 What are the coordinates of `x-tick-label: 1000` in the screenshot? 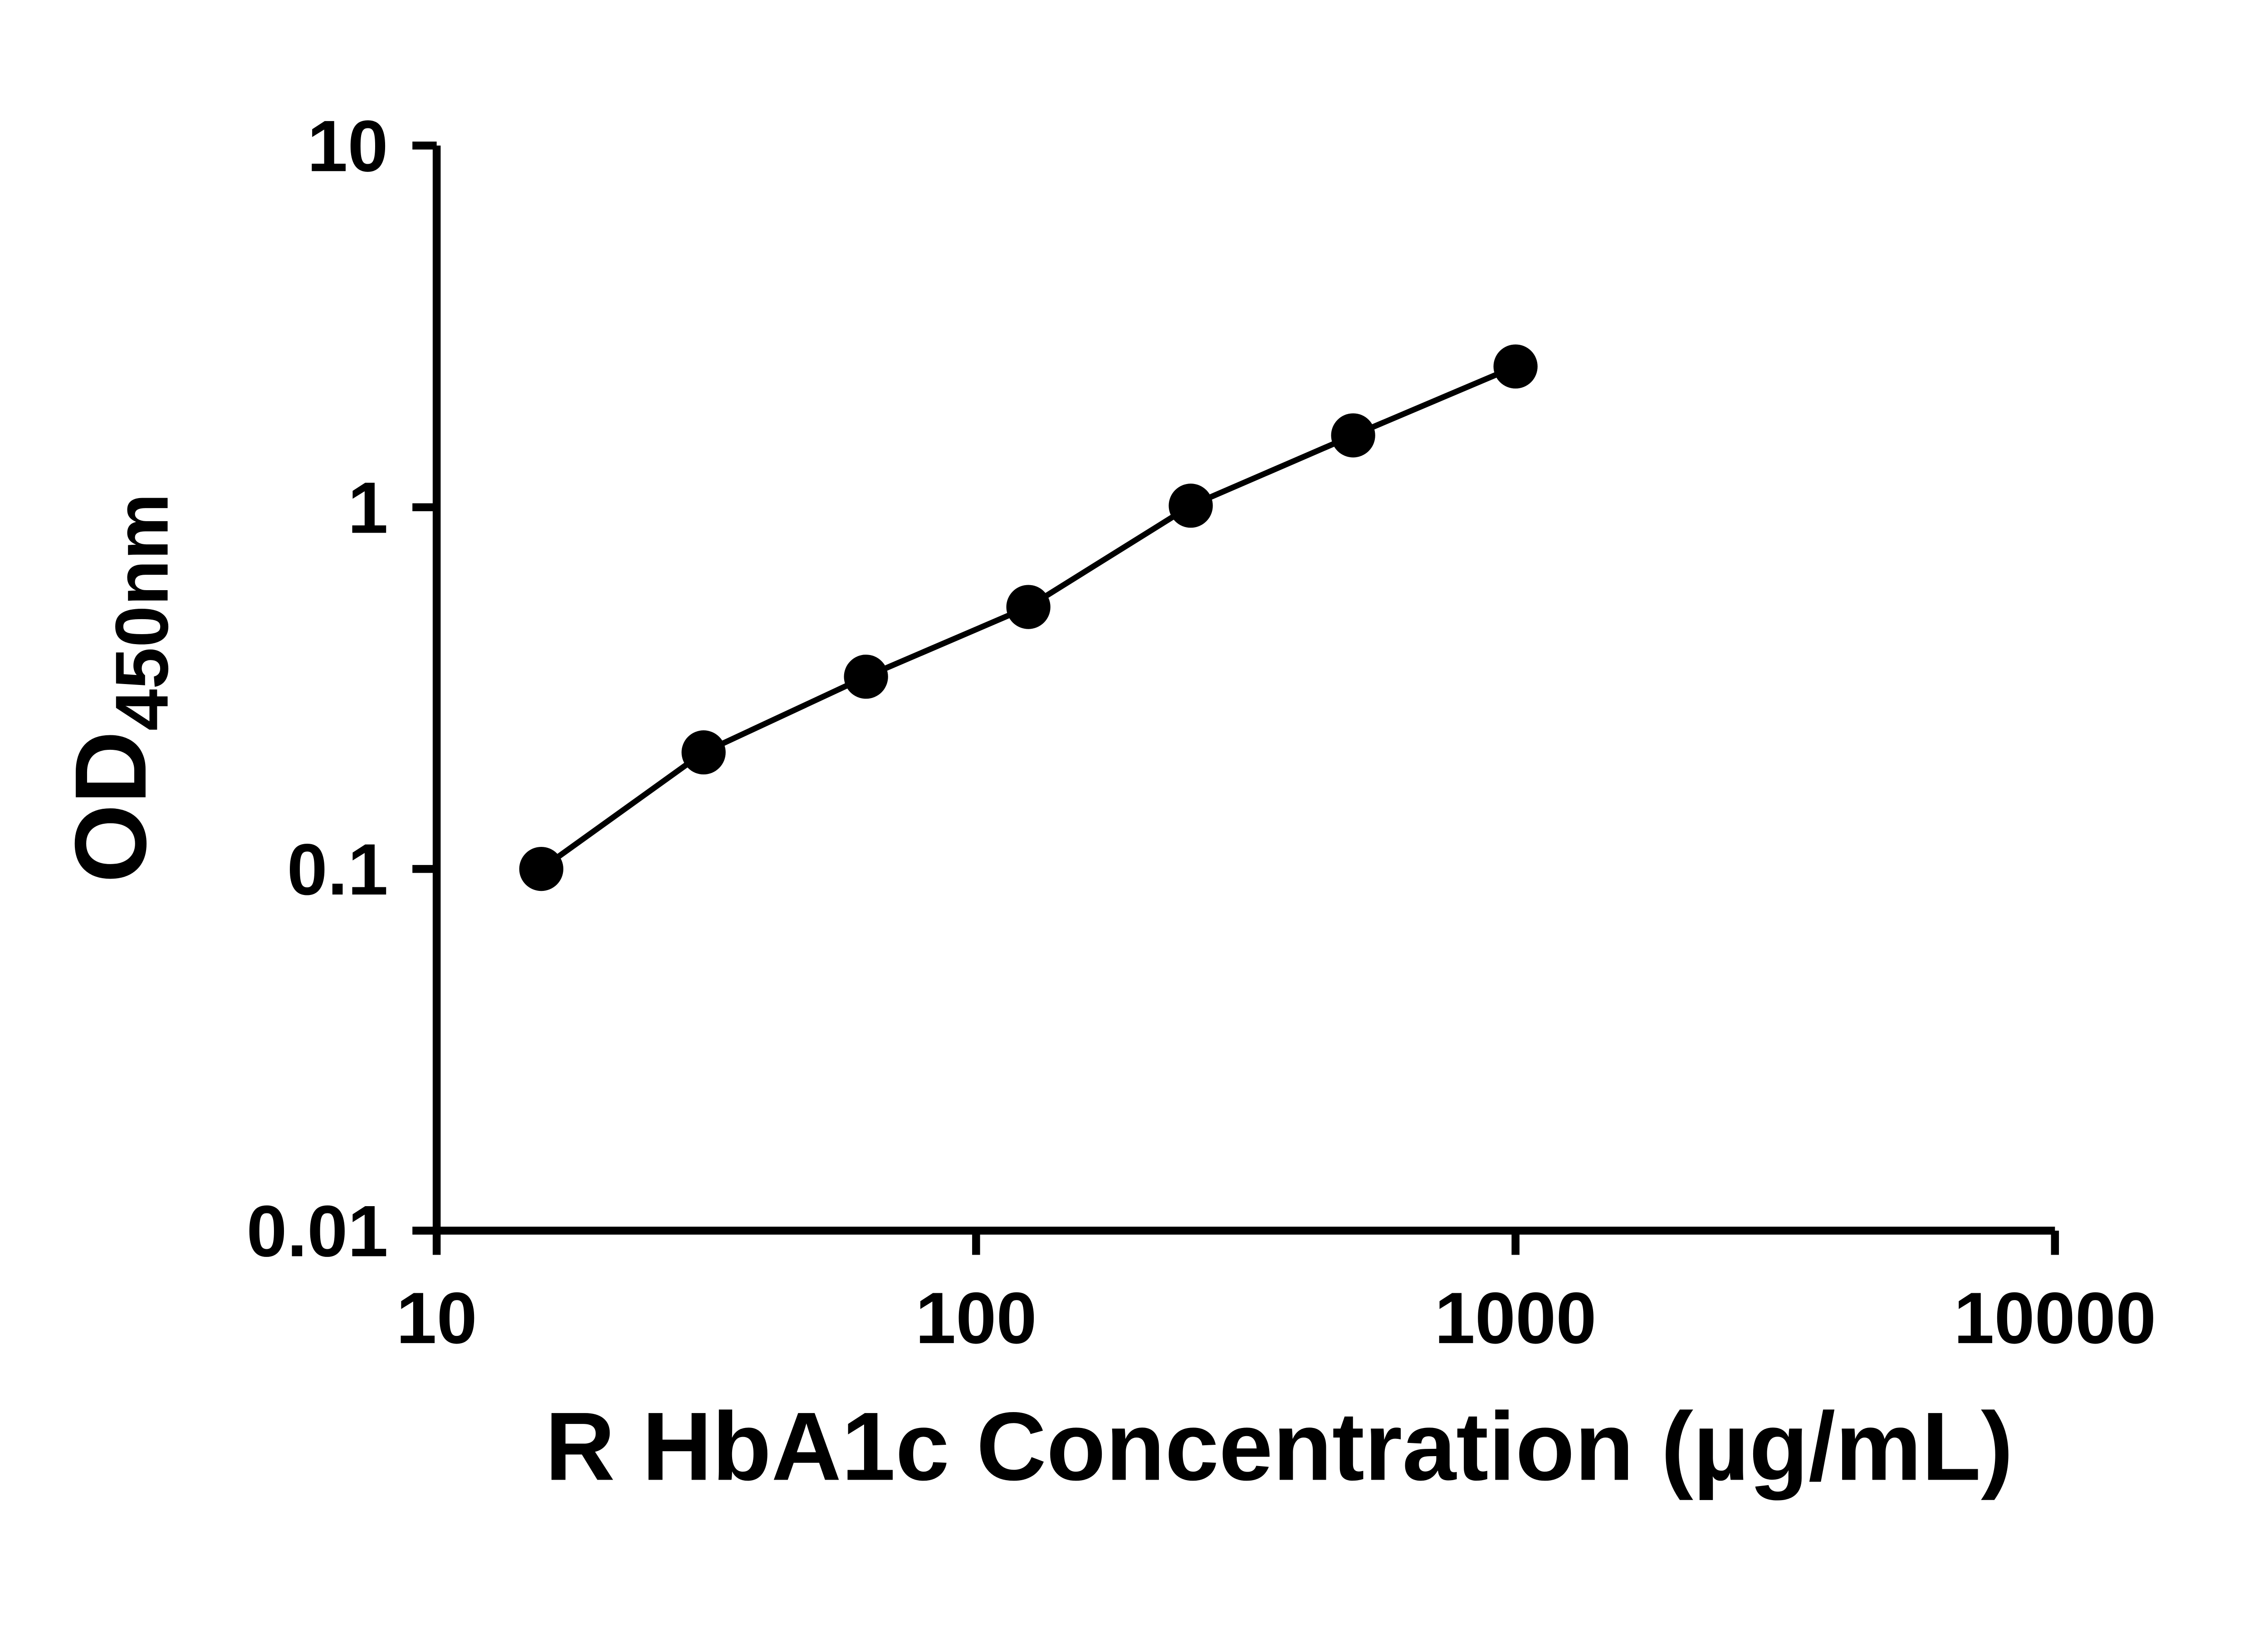 It's located at (1516, 1318).